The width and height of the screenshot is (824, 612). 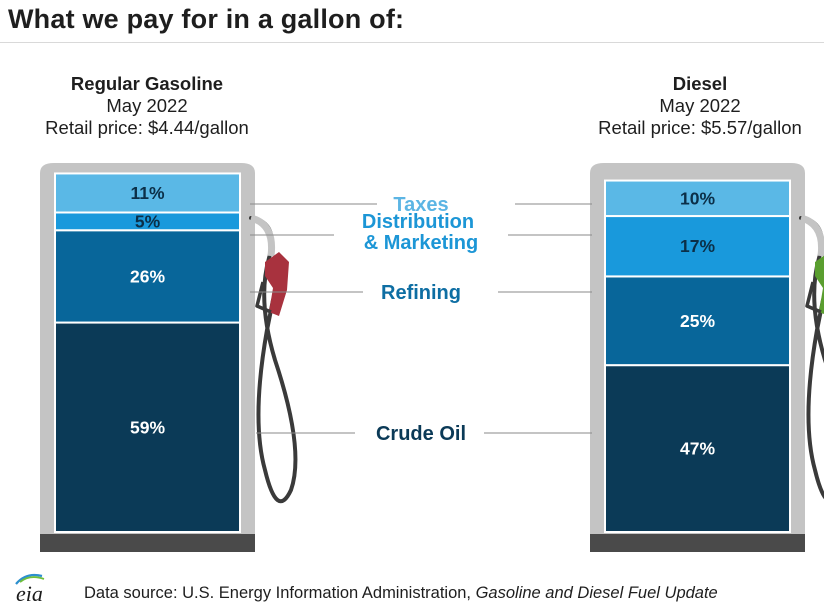 I want to click on gasoline-date: May 2022, so click(x=147, y=105).